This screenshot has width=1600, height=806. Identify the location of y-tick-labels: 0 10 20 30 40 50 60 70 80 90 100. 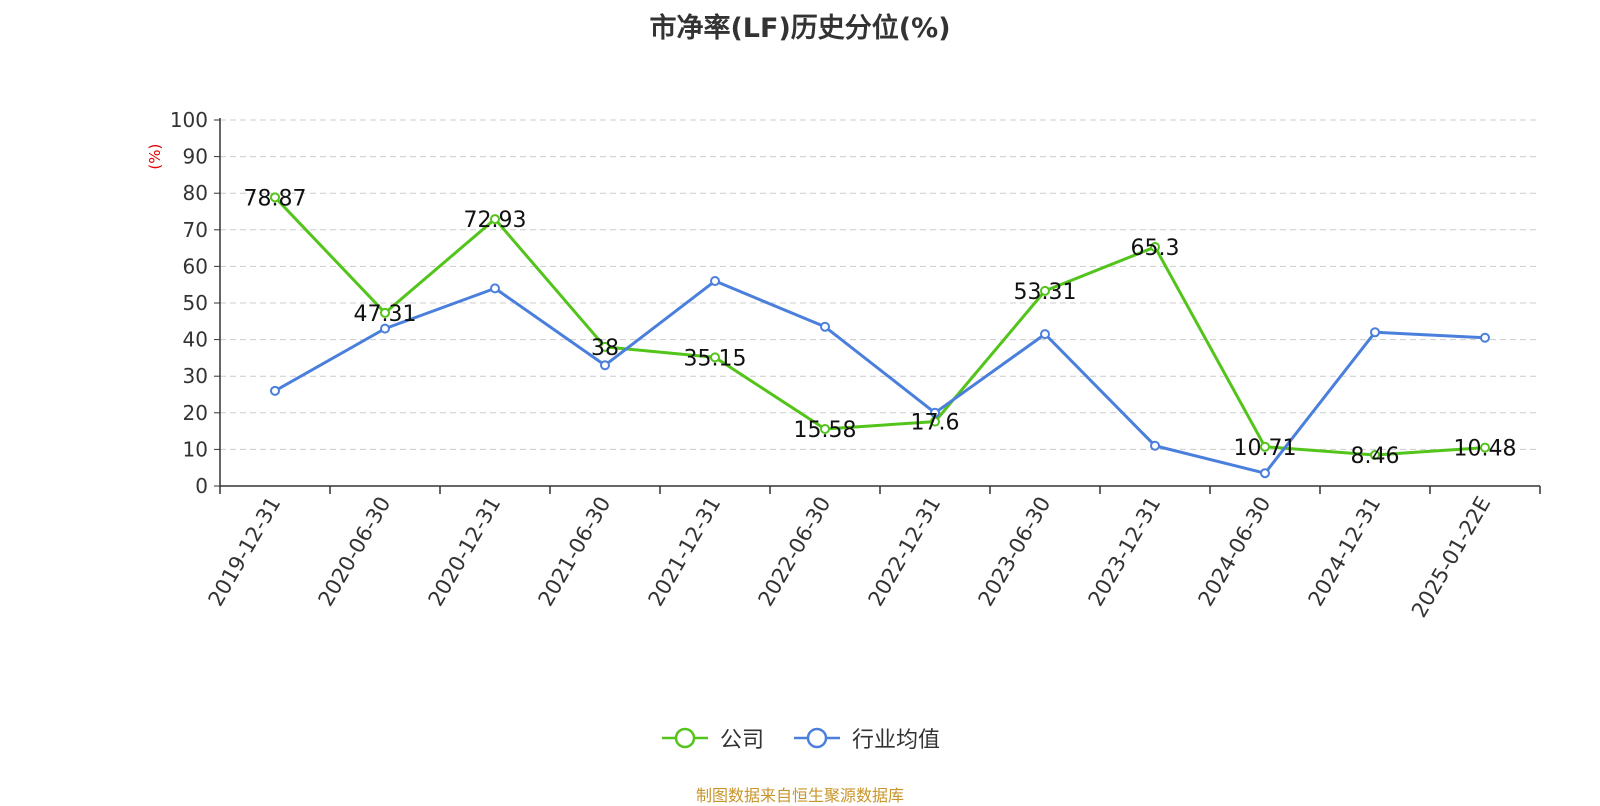
(189, 303).